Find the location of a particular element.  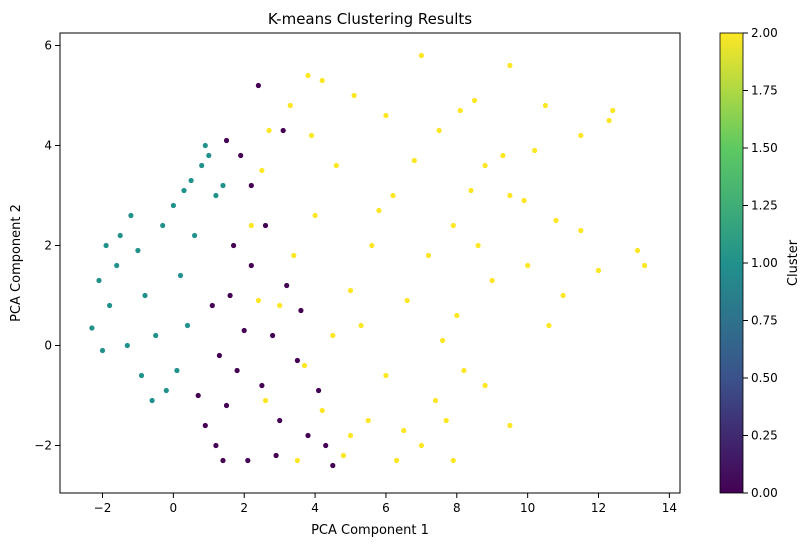

colorbar-label: Cluster is located at coordinates (793, 262).